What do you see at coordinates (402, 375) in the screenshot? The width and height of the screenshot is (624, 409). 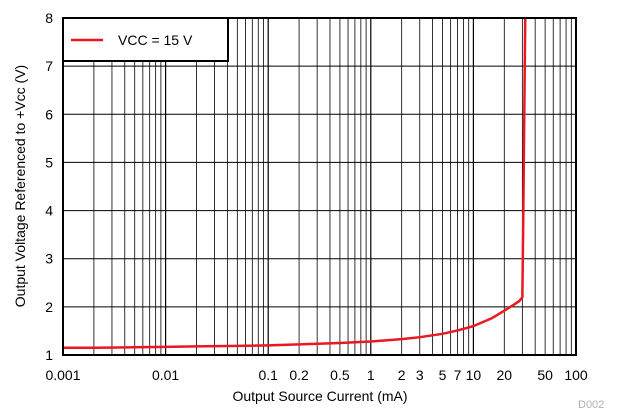 I see `x-tick-label: 2` at bounding box center [402, 375].